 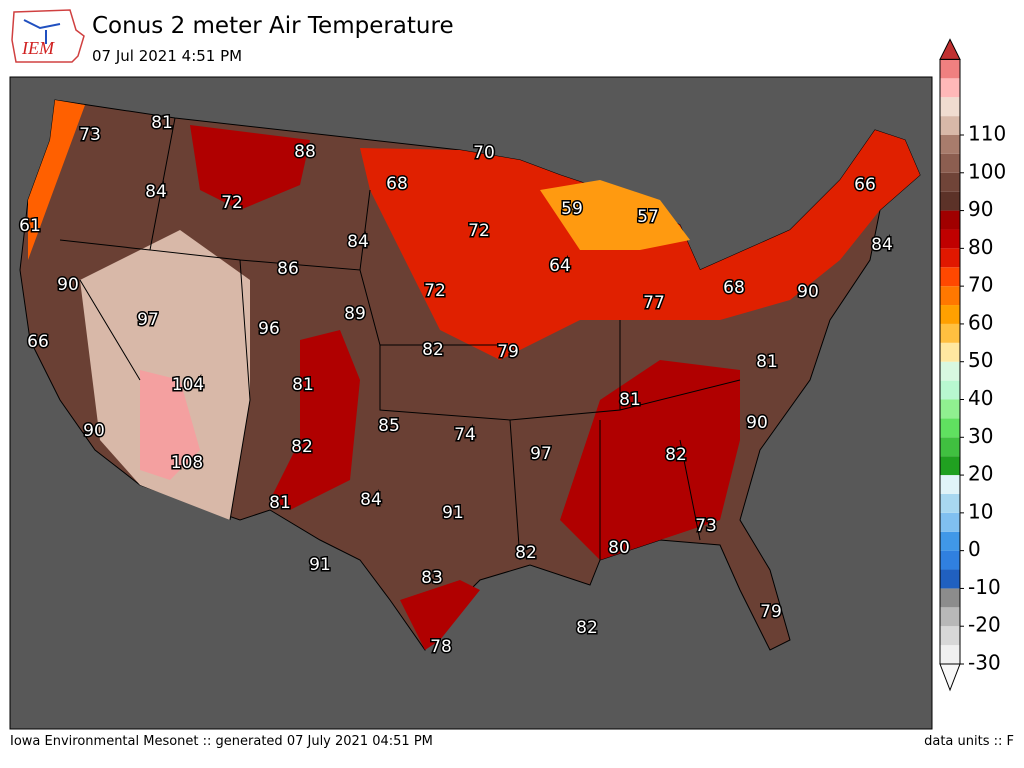 I want to click on temperature-label: 89, so click(x=355, y=314).